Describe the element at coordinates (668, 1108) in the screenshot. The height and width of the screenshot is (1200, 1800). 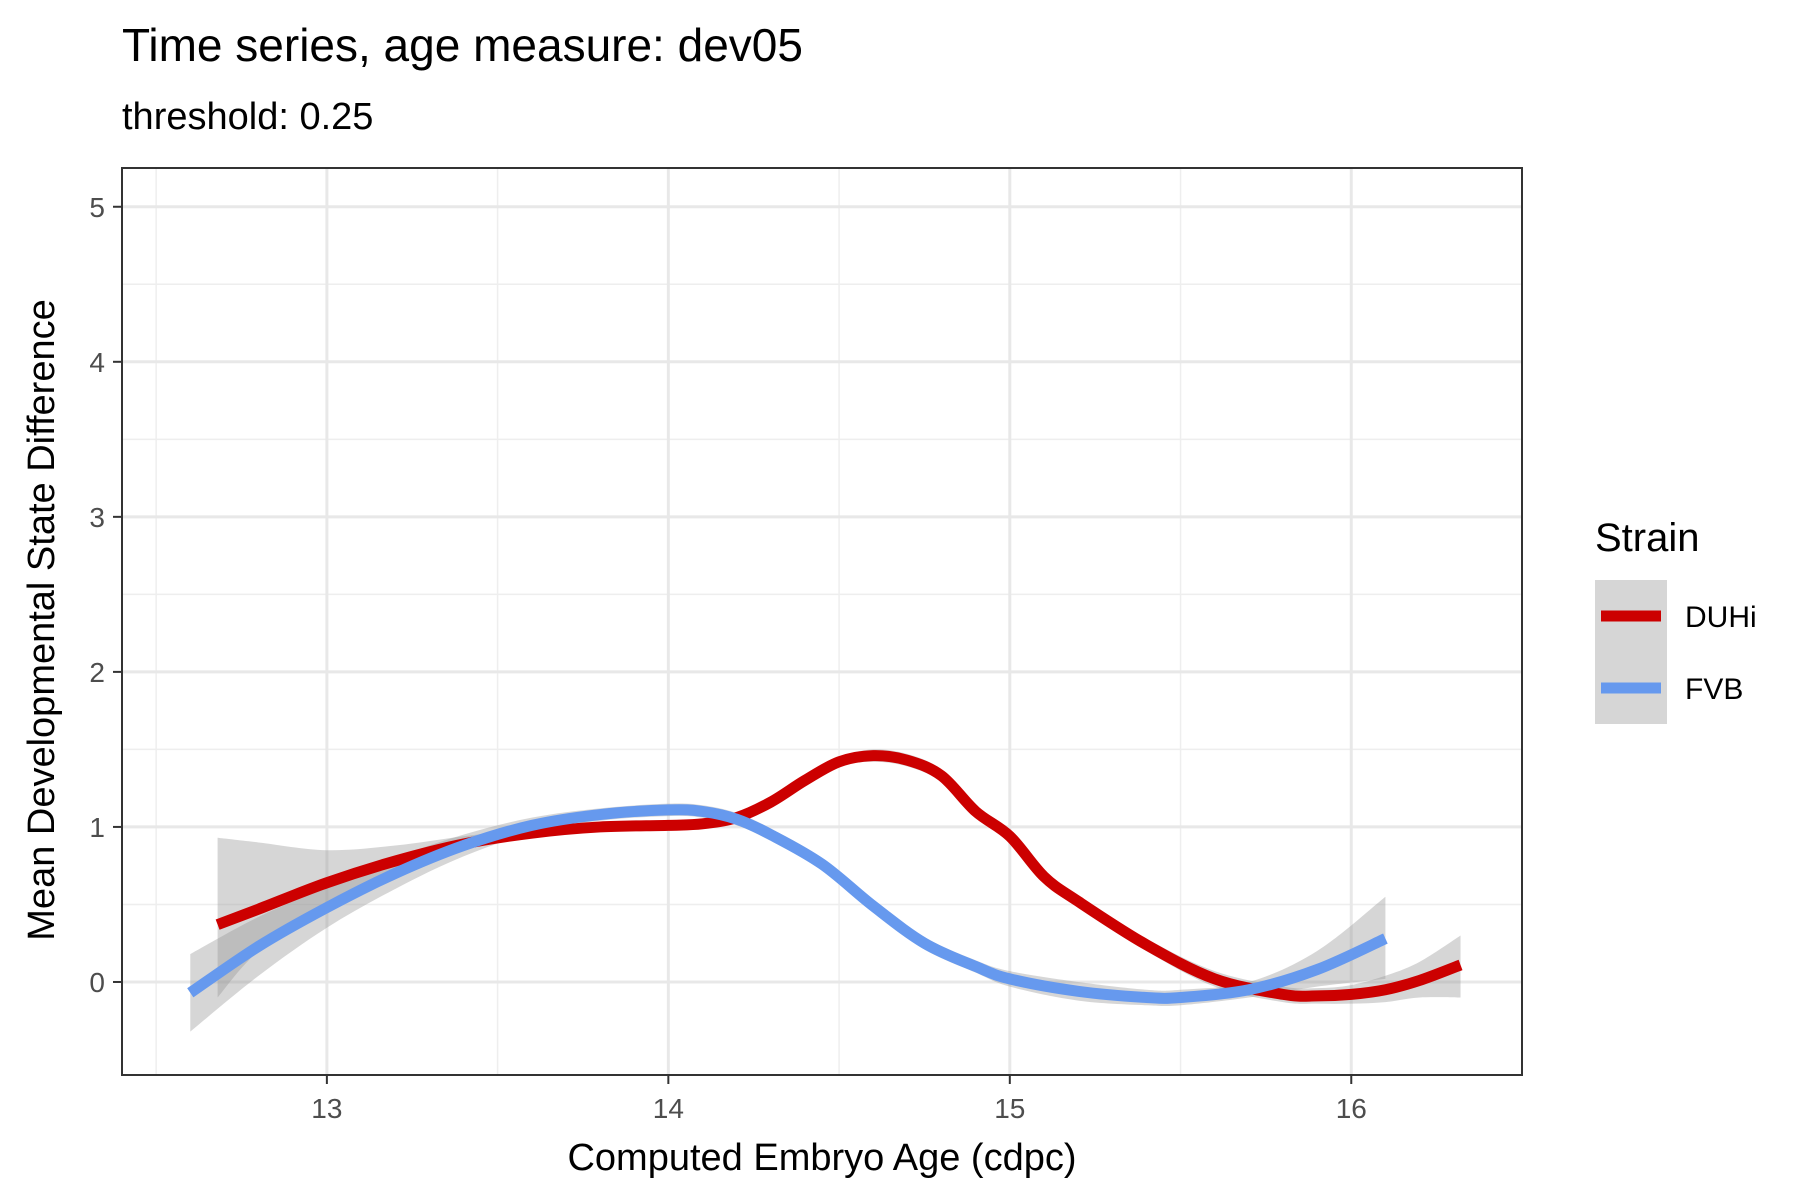
I see `x-tick-label: 14` at that location.